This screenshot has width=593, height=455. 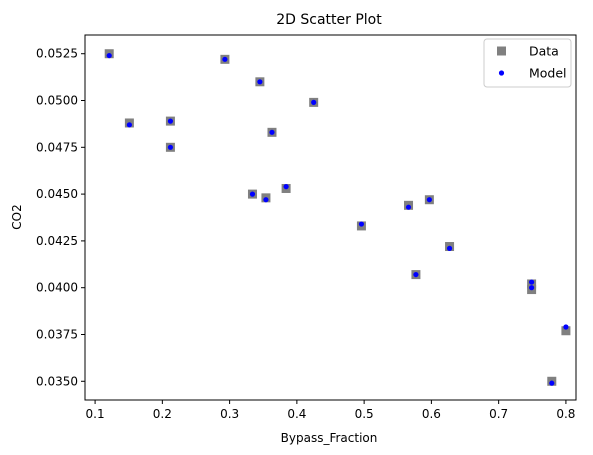 I want to click on legend-label: Model, so click(x=548, y=73).